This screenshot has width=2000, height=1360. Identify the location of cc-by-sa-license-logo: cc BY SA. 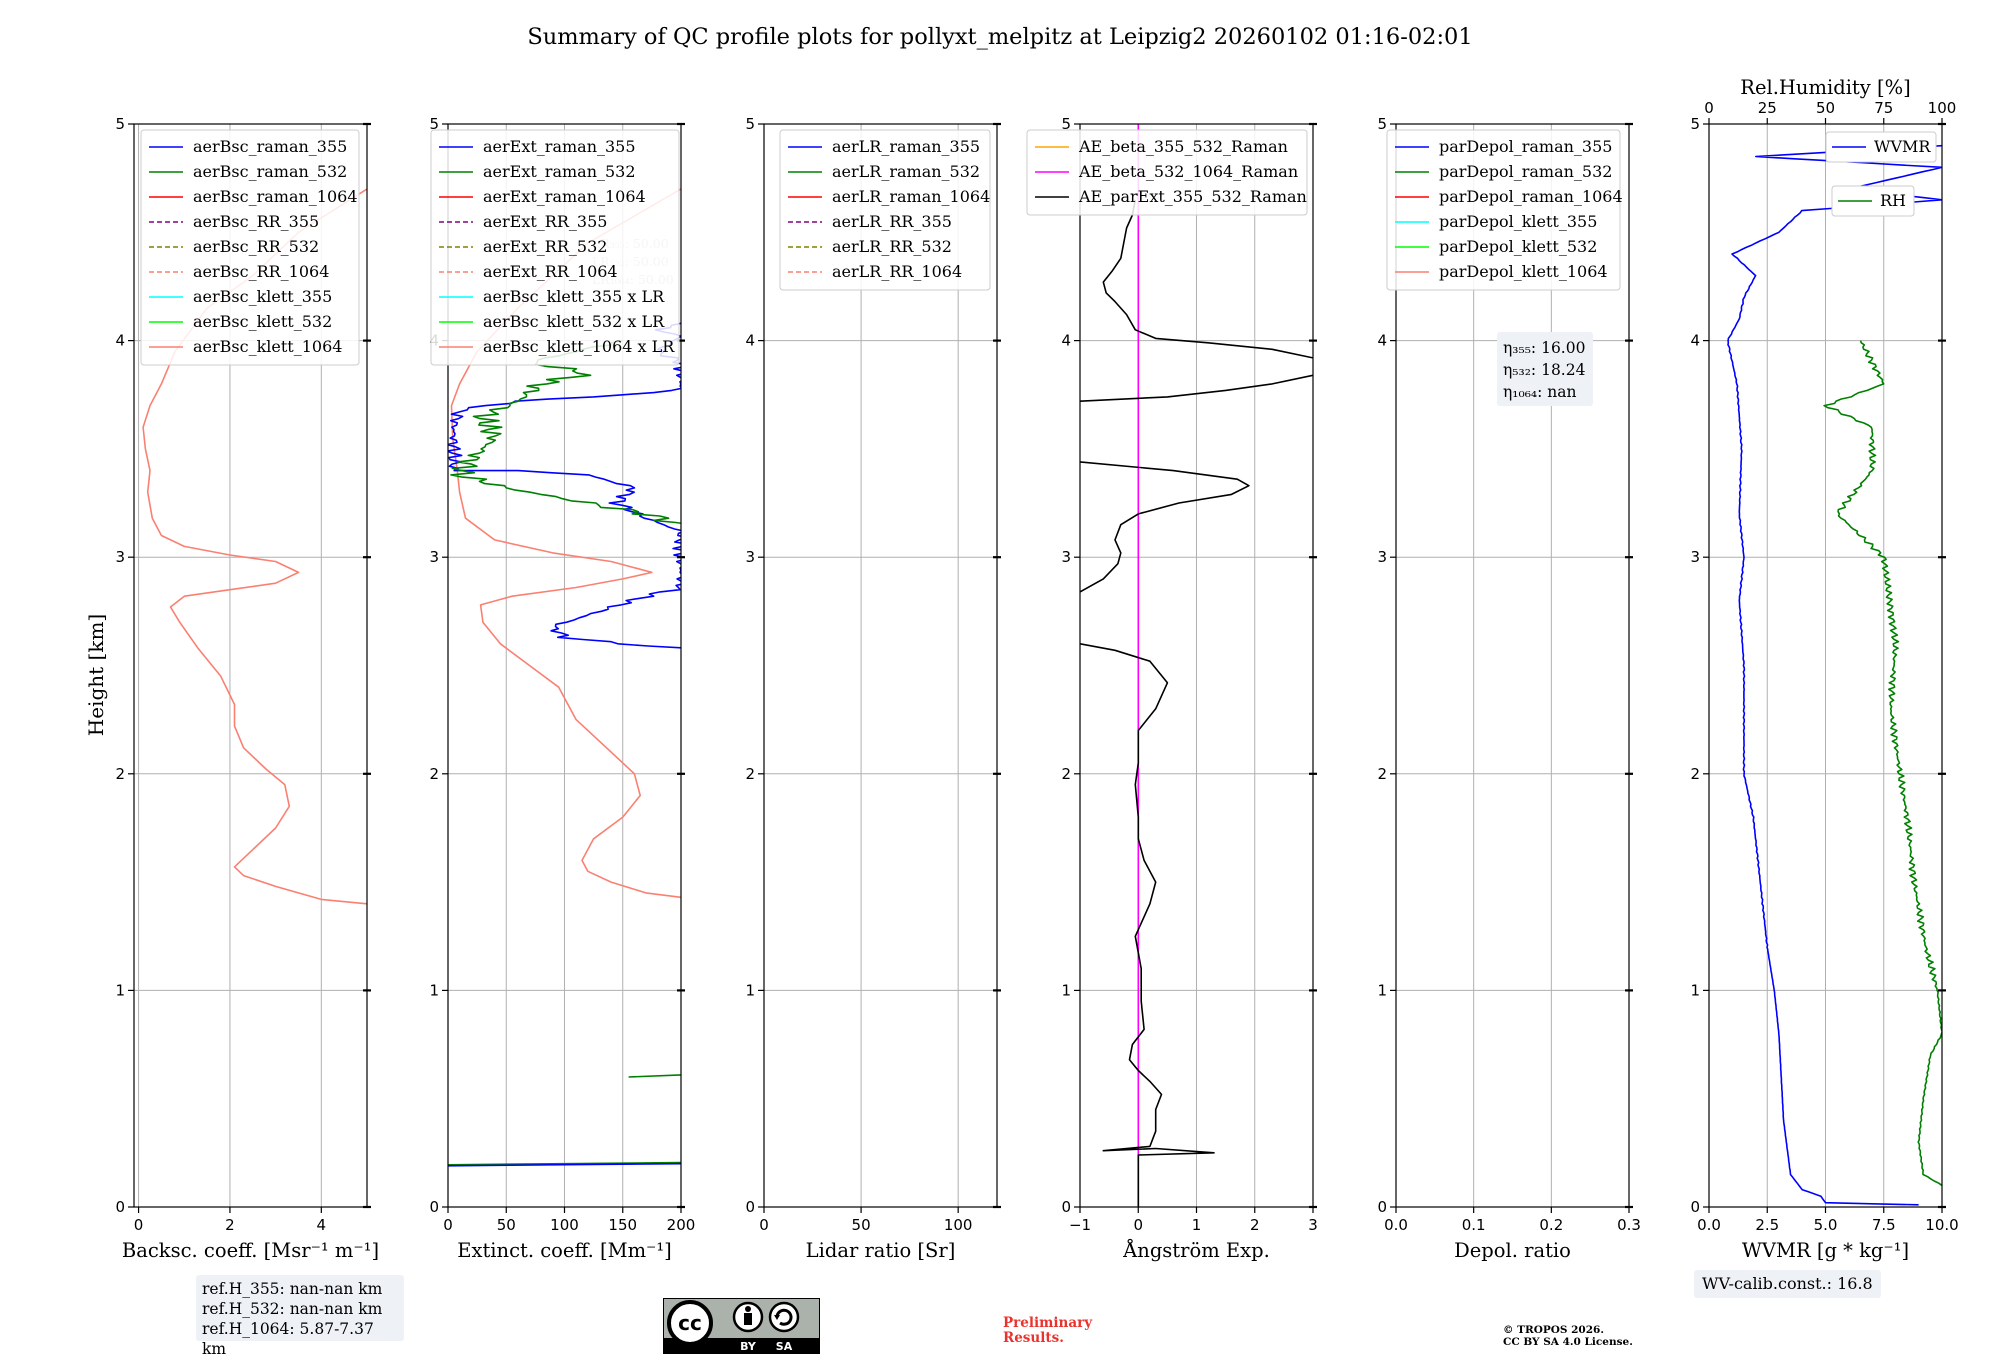
(741, 1326).